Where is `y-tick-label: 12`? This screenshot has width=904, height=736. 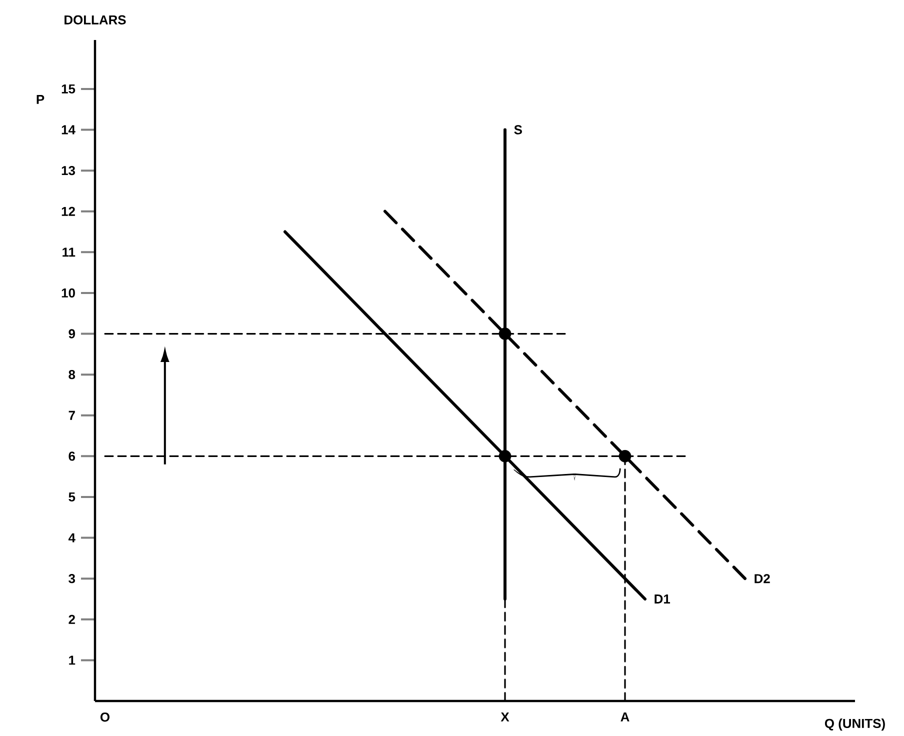 y-tick-label: 12 is located at coordinates (68, 211).